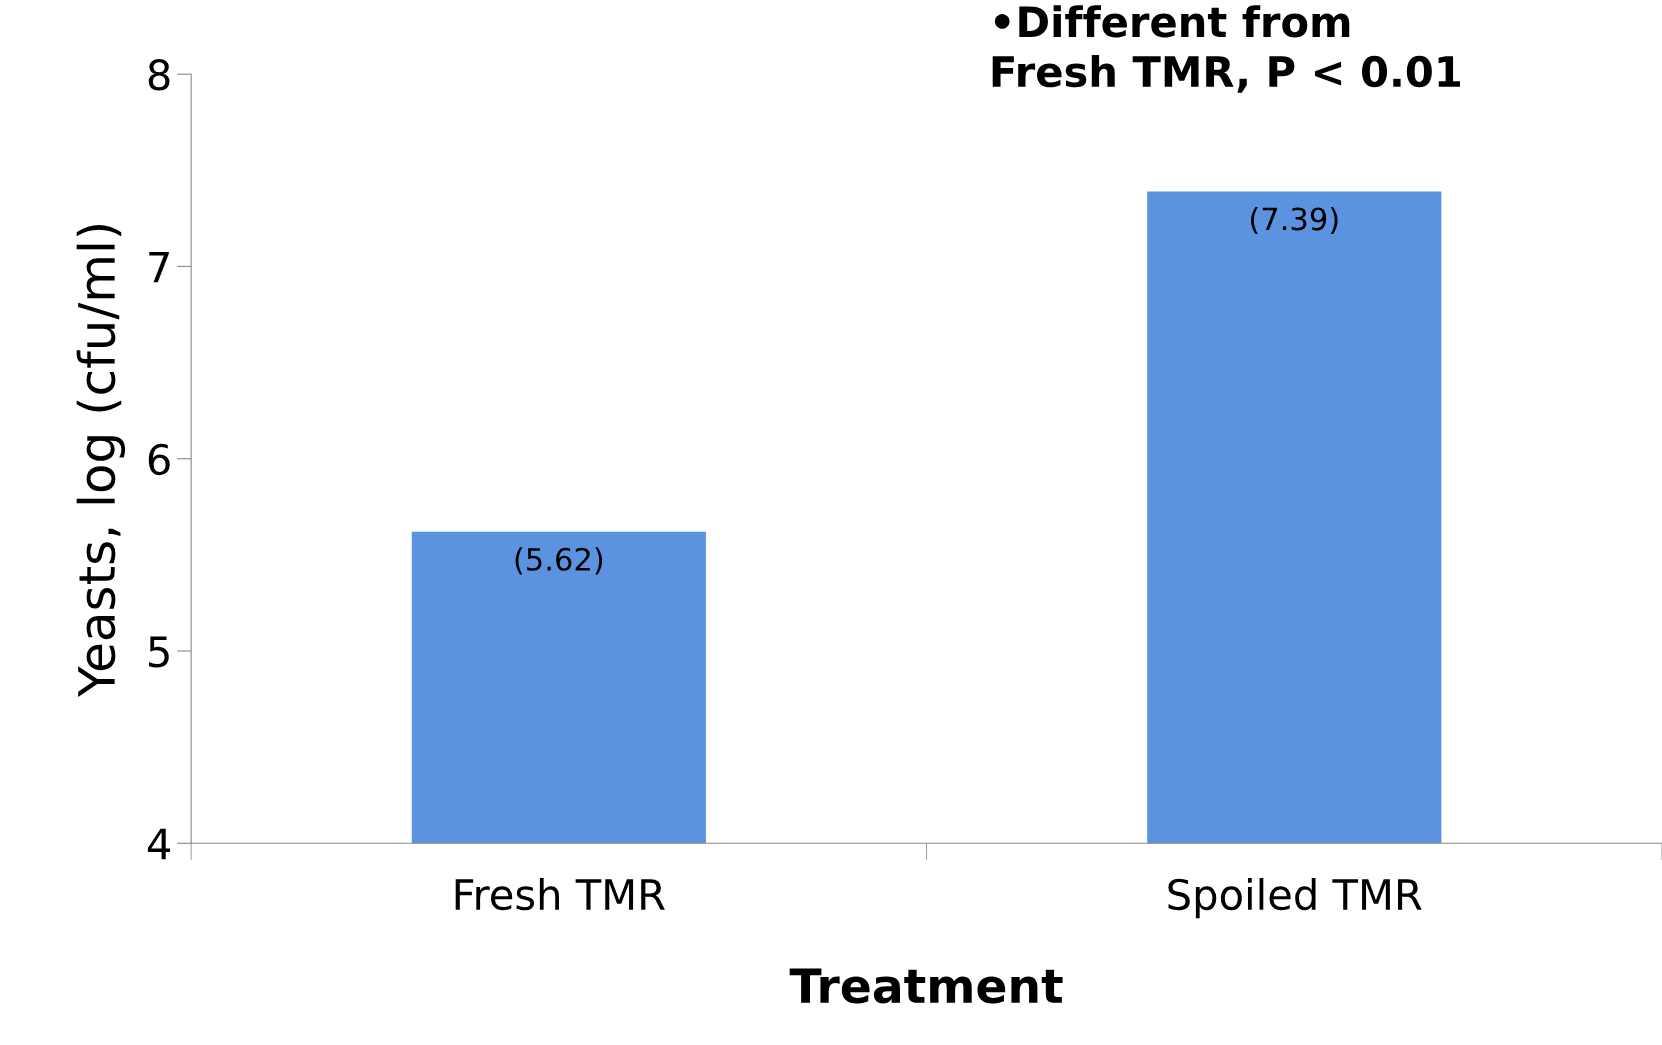  I want to click on x-axis-title: Treatment, so click(926, 986).